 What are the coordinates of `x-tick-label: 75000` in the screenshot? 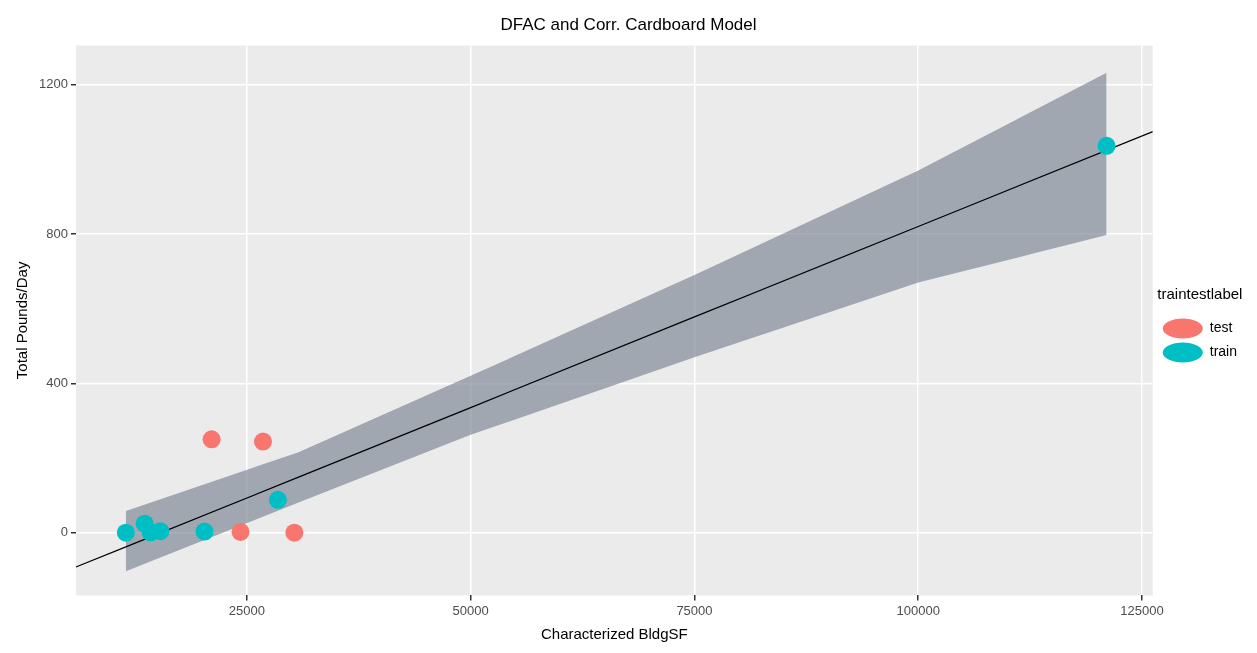 It's located at (694, 610).